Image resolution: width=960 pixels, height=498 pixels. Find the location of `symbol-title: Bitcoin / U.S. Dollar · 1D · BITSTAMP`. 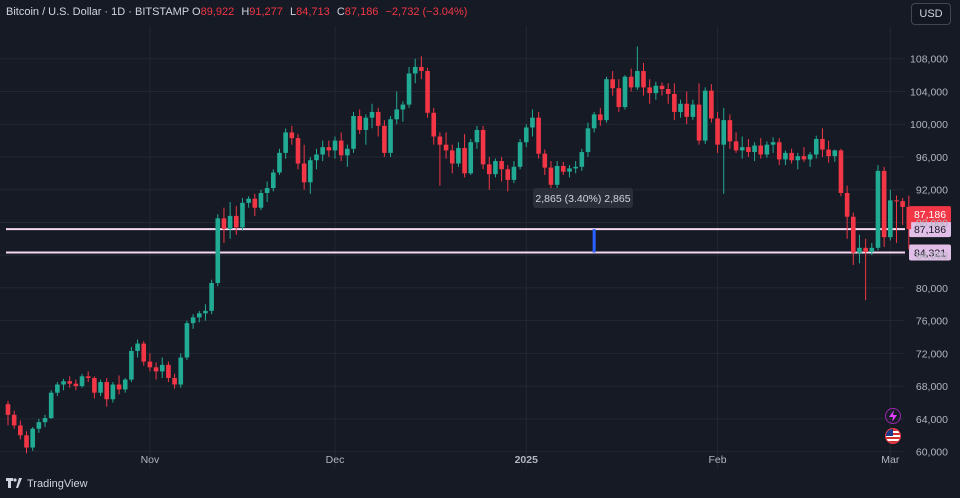

symbol-title: Bitcoin / U.S. Dollar · 1D · BITSTAMP is located at coordinates (97, 12).